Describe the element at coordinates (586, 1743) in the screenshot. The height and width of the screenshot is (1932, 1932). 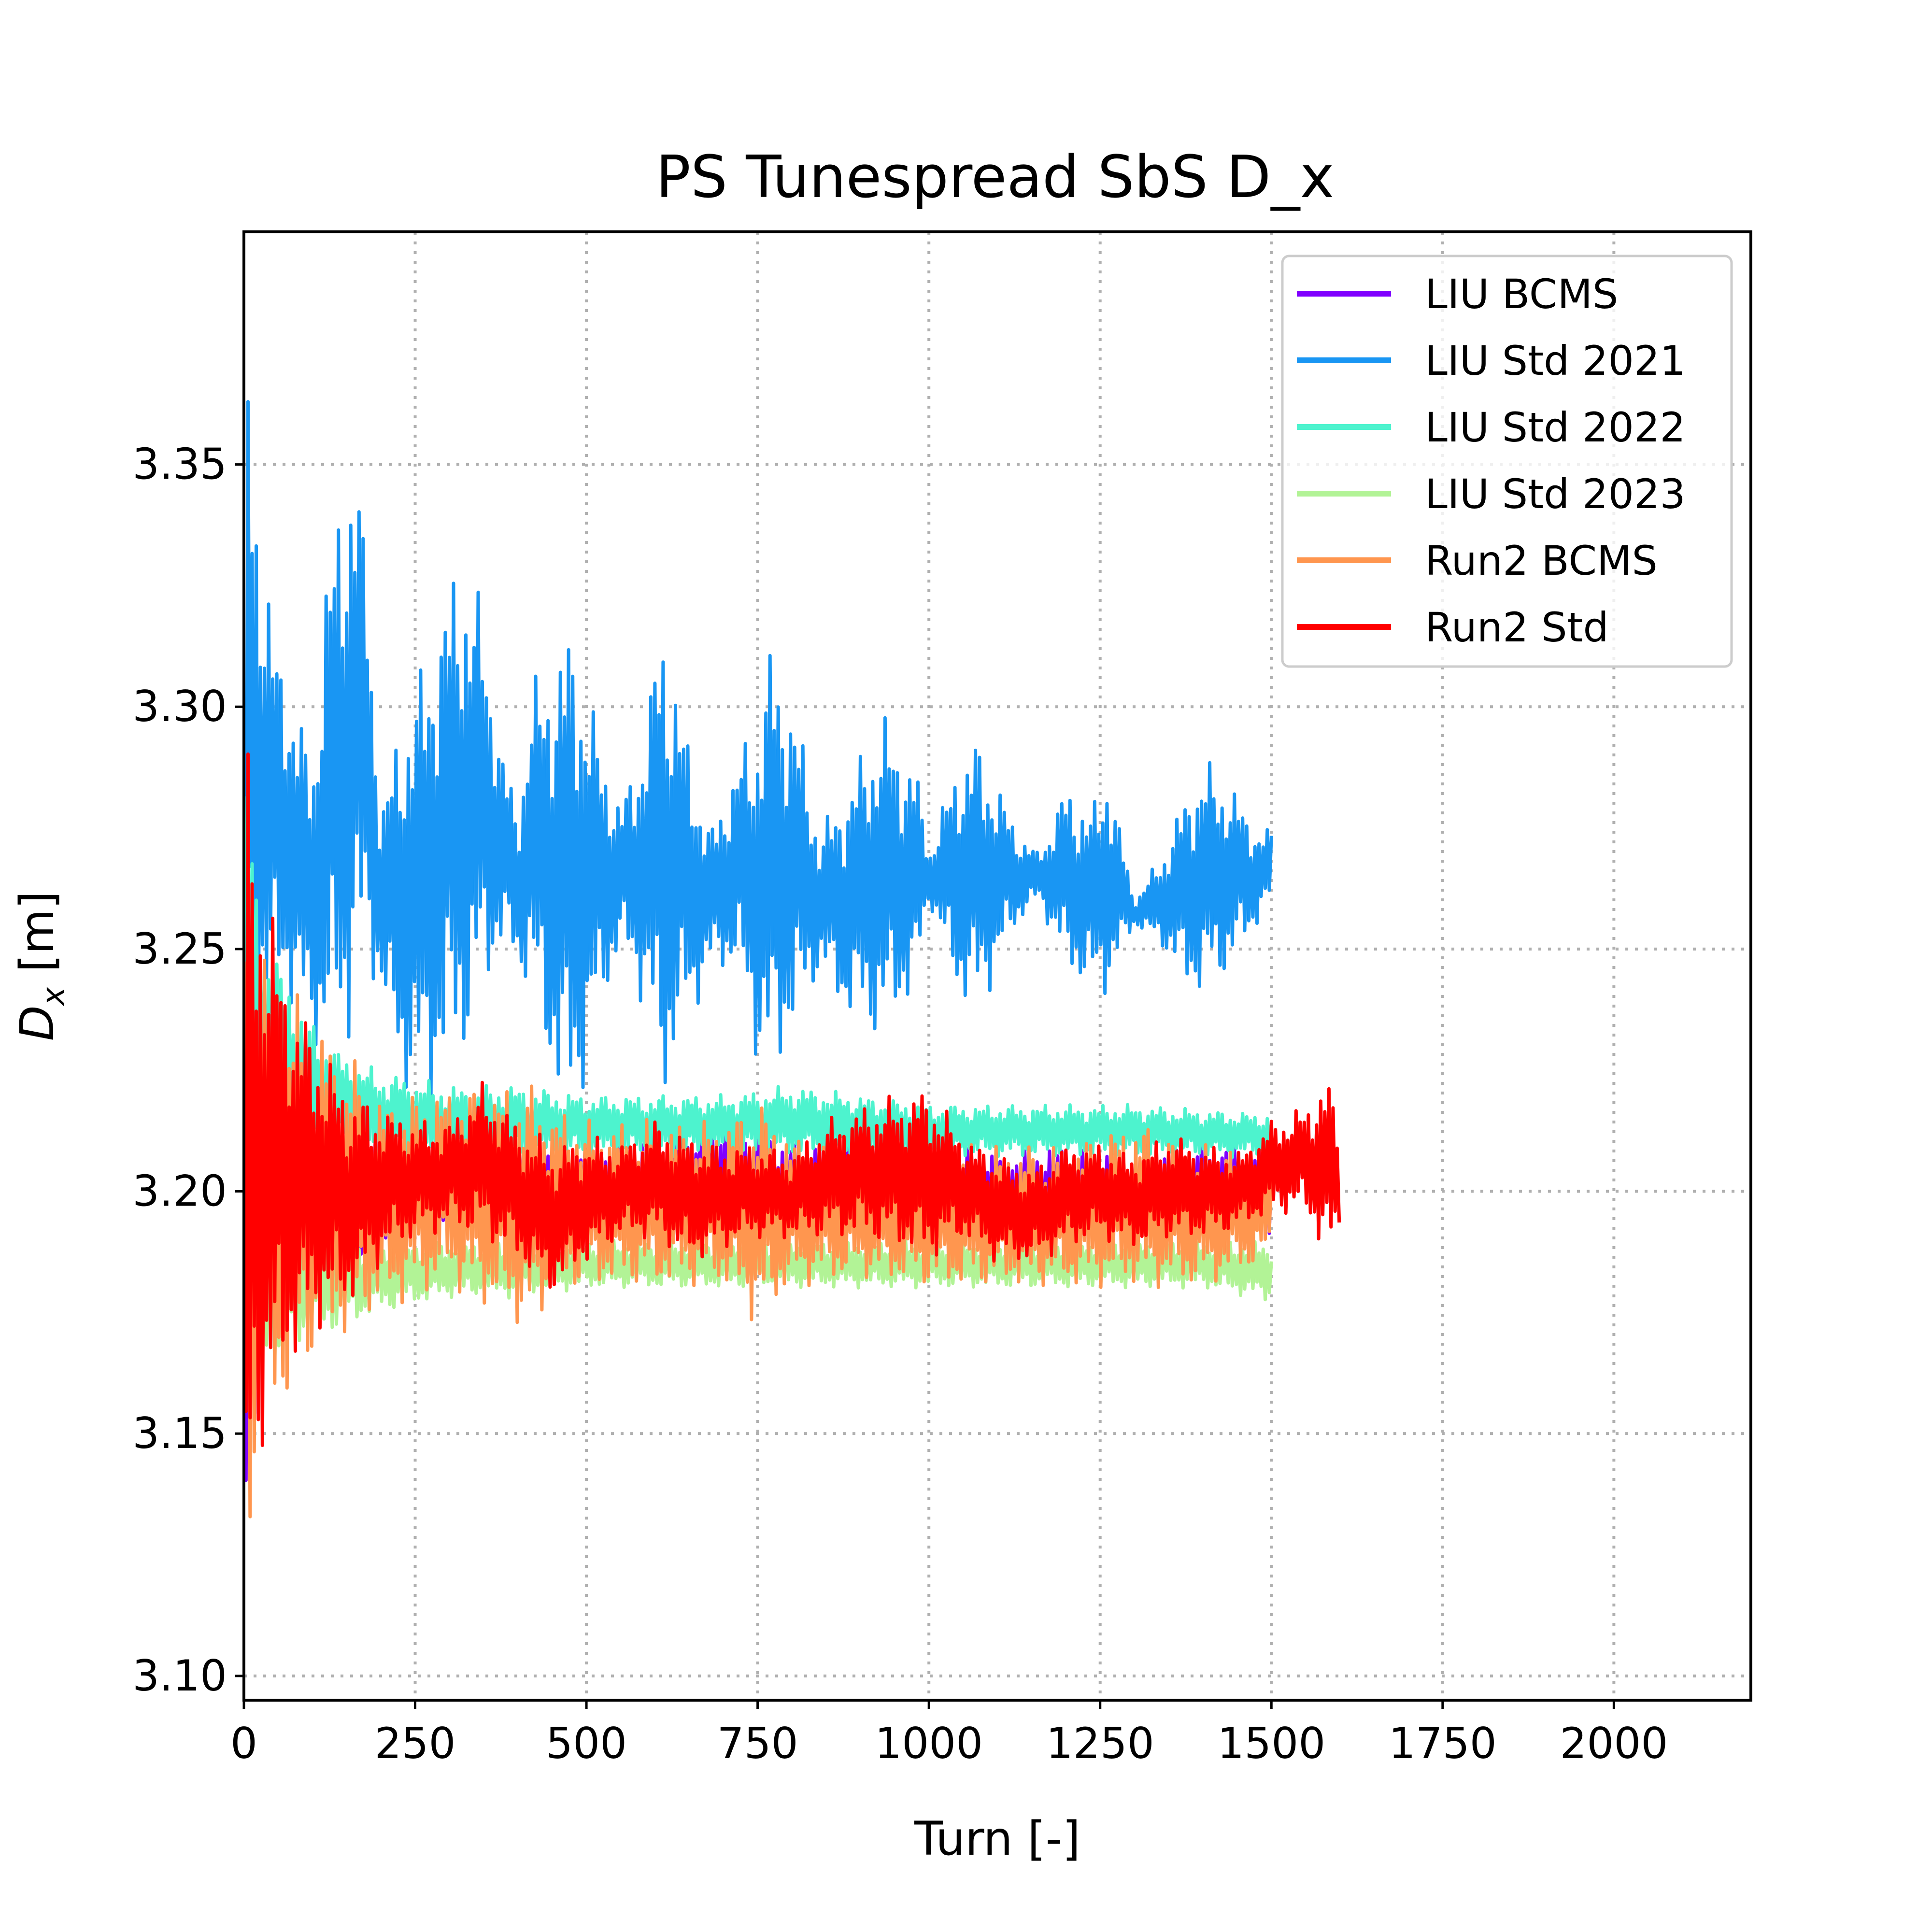
I see `x-tick-label: 500` at that location.